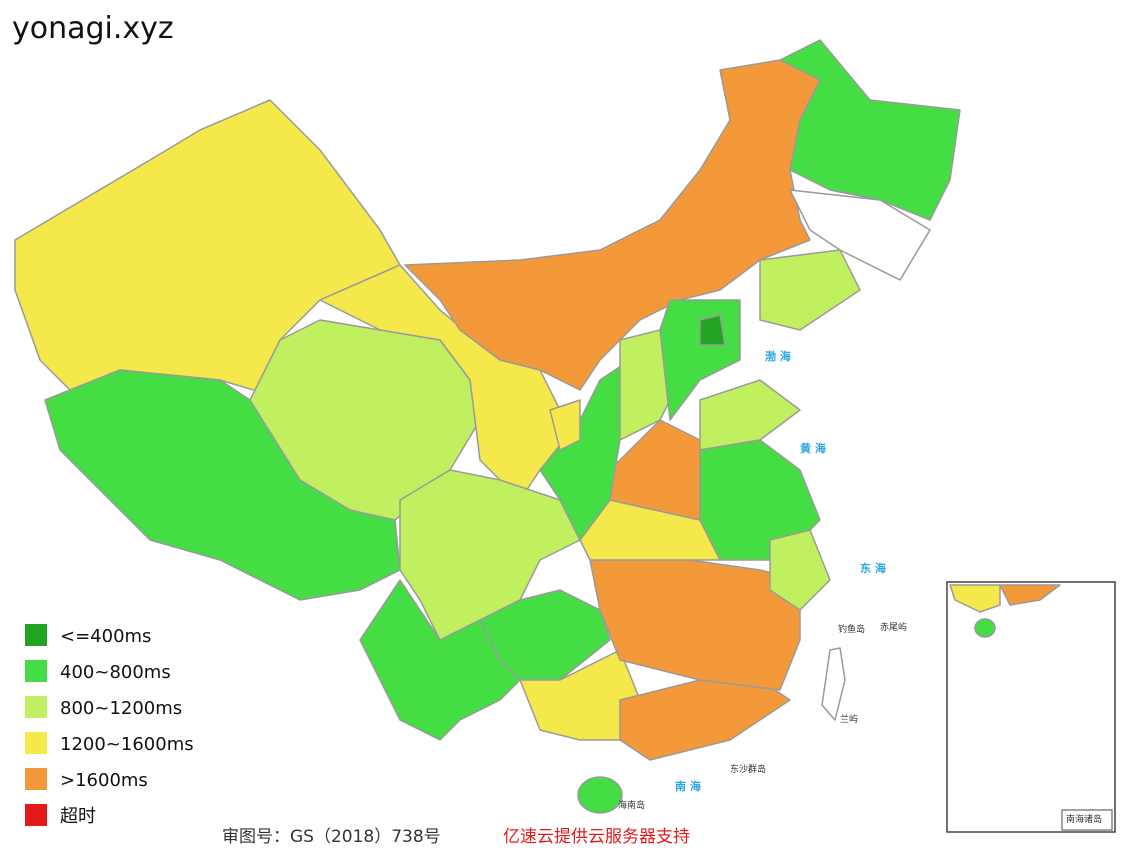  Describe the element at coordinates (849, 719) in the screenshot. I see `map-label: 兰屿` at that location.